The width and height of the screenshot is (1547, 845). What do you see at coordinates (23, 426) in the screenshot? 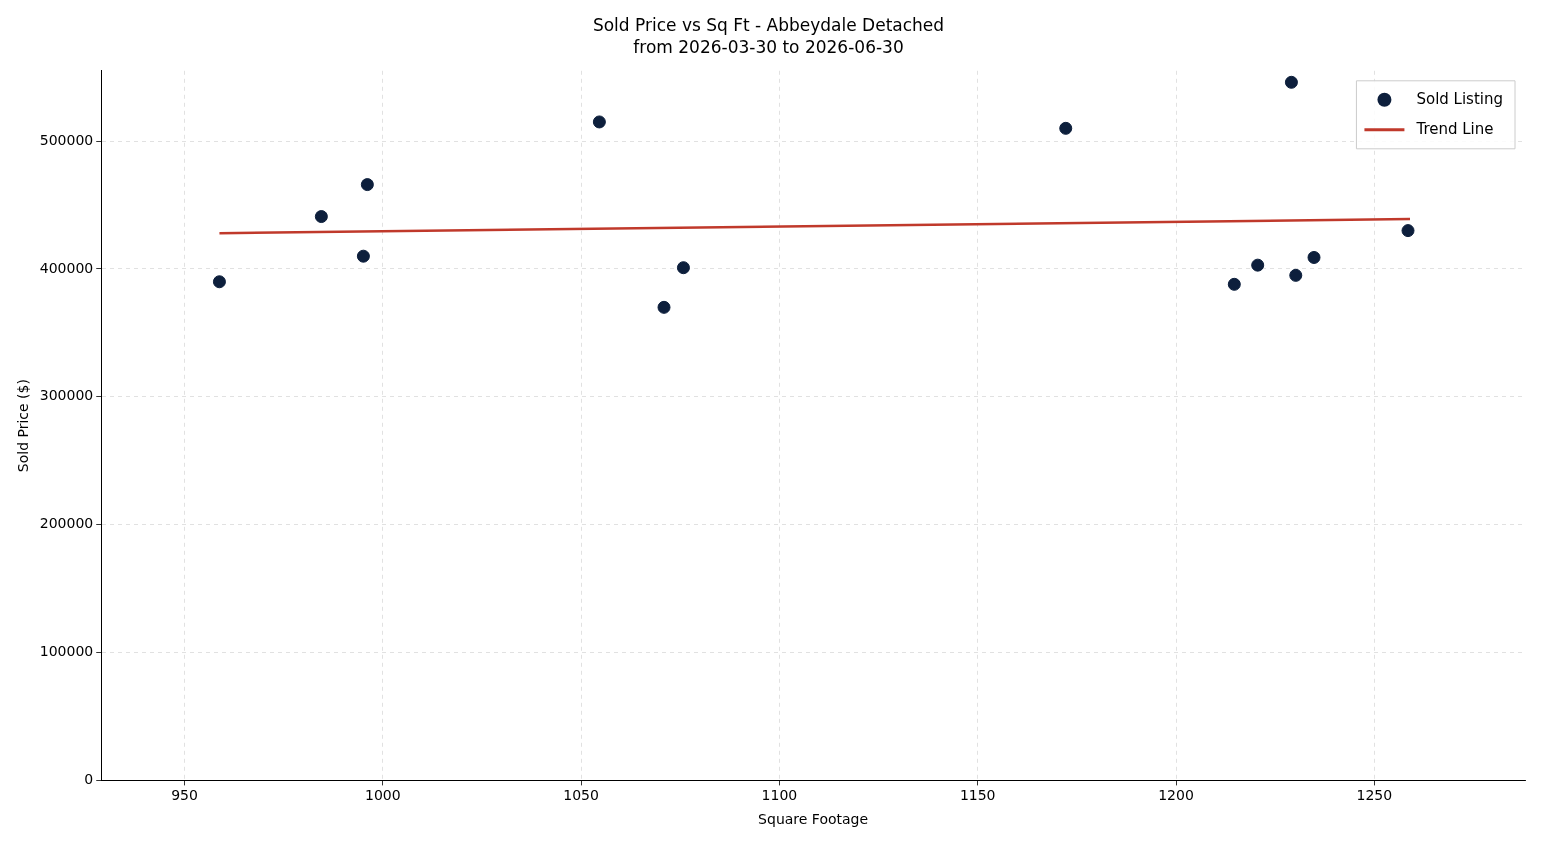
I see `y-axis-title: Sold Price ($)` at bounding box center [23, 426].